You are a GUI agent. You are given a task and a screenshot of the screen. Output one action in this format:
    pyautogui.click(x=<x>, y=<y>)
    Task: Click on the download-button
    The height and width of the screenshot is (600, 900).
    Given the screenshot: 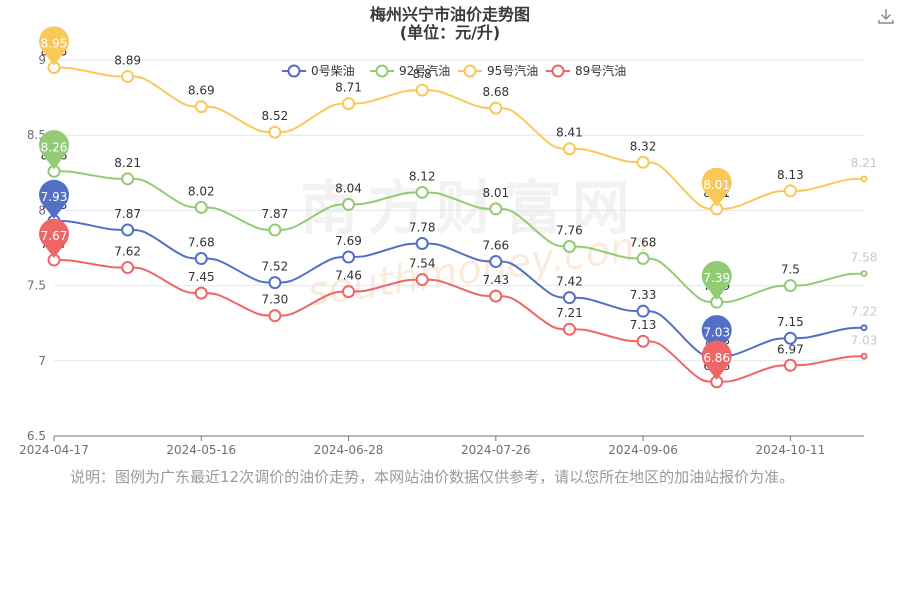 What is the action you would take?
    pyautogui.click(x=886, y=16)
    